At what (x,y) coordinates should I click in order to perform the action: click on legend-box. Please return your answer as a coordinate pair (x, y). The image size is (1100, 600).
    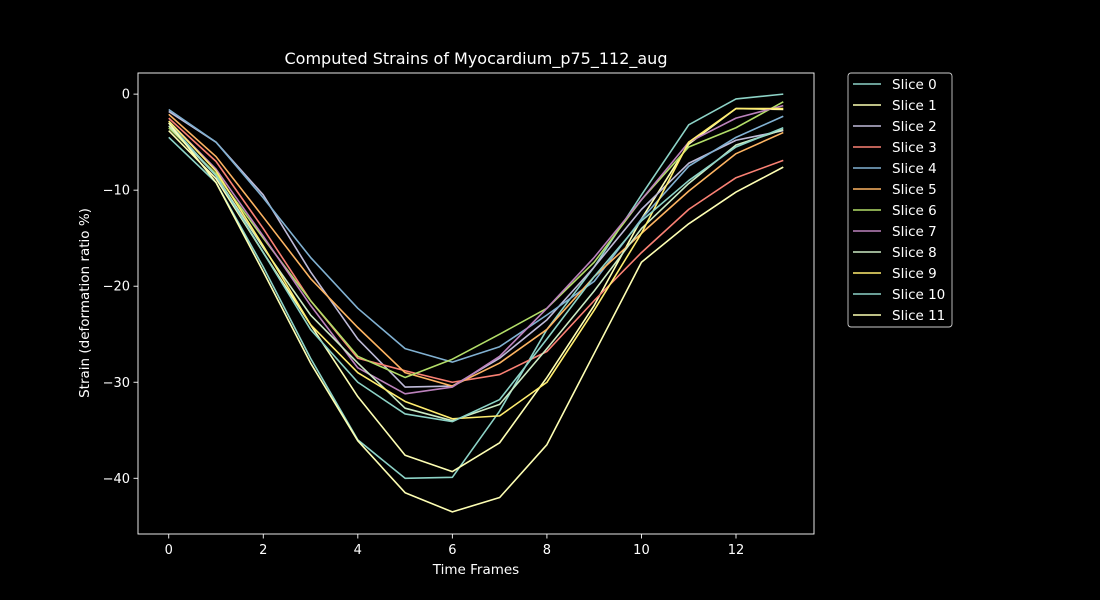
    Looking at the image, I should click on (900, 200).